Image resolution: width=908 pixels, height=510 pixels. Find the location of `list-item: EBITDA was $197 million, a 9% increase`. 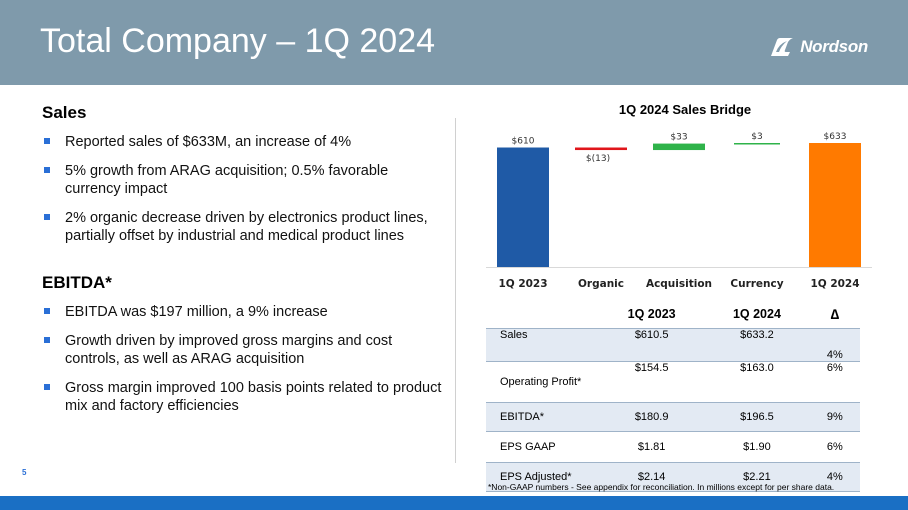

list-item: EBITDA was $197 million, a 9% increase is located at coordinates (242, 312).